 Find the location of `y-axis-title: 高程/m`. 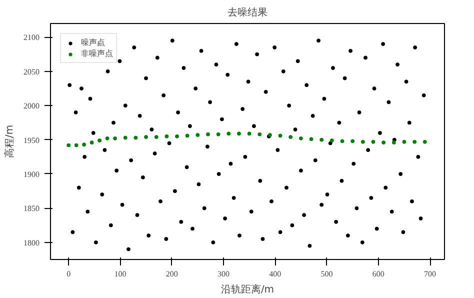

y-axis-title: 高程/m is located at coordinates (10, 141).